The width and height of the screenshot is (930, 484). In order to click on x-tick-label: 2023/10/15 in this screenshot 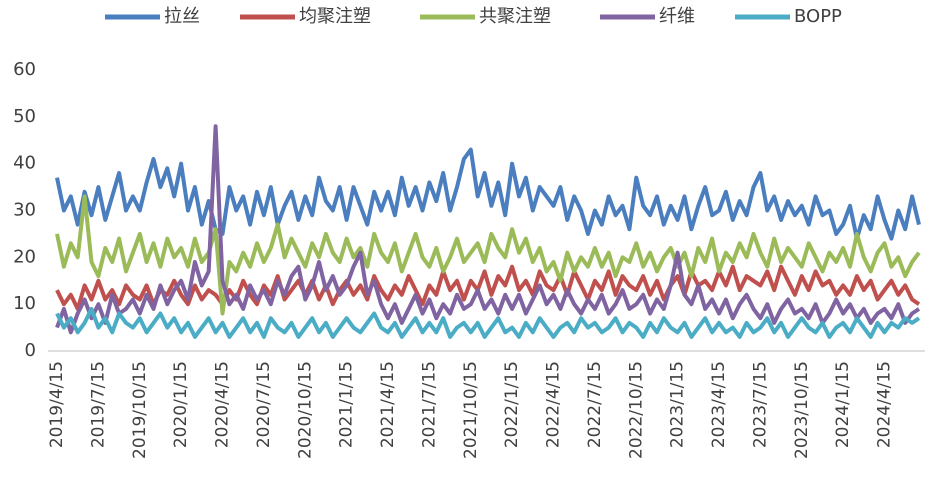, I will do `click(802, 410)`.